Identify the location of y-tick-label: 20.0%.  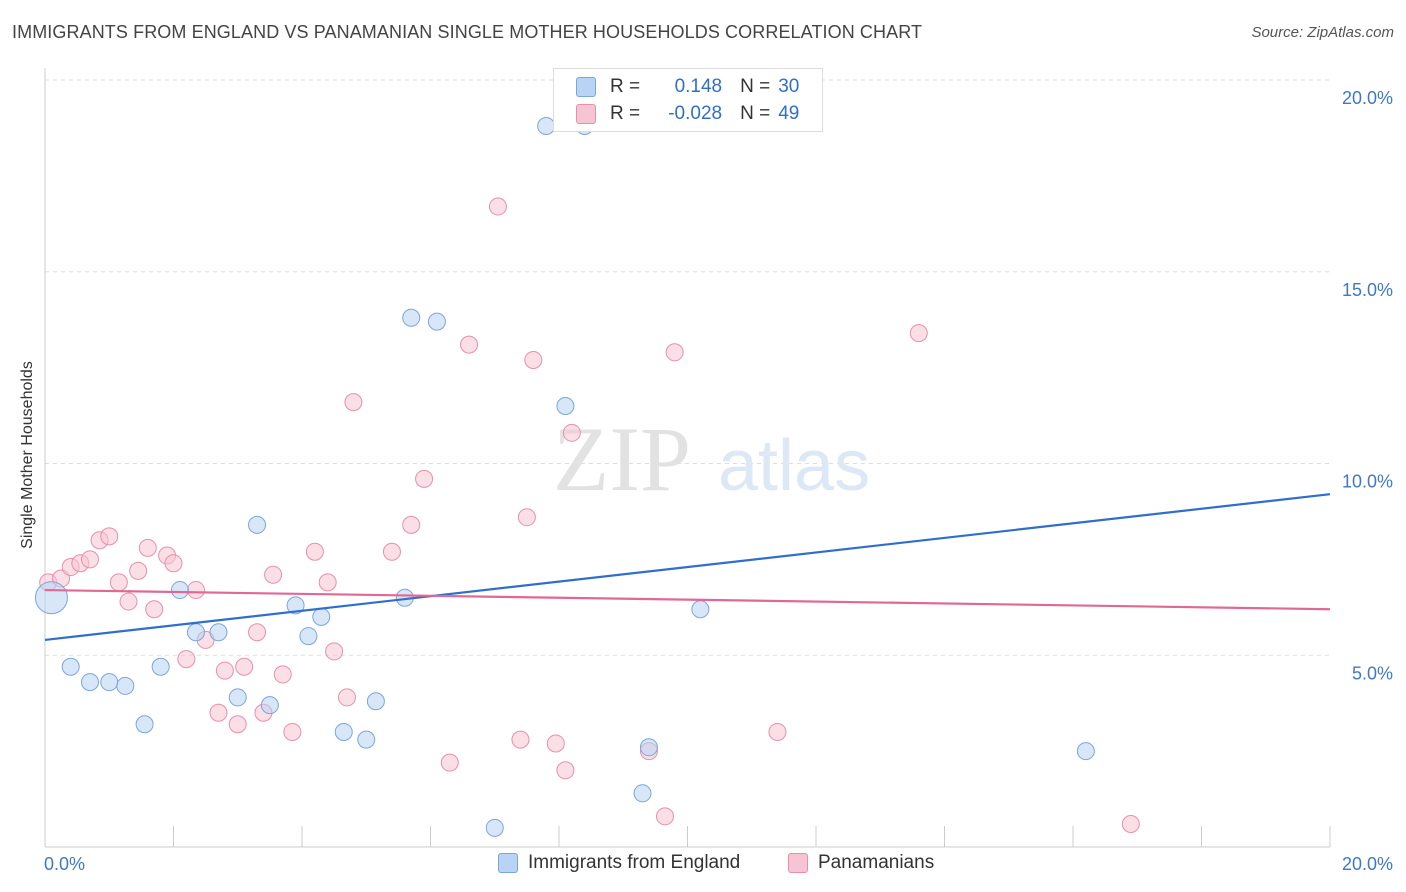
(1367, 98).